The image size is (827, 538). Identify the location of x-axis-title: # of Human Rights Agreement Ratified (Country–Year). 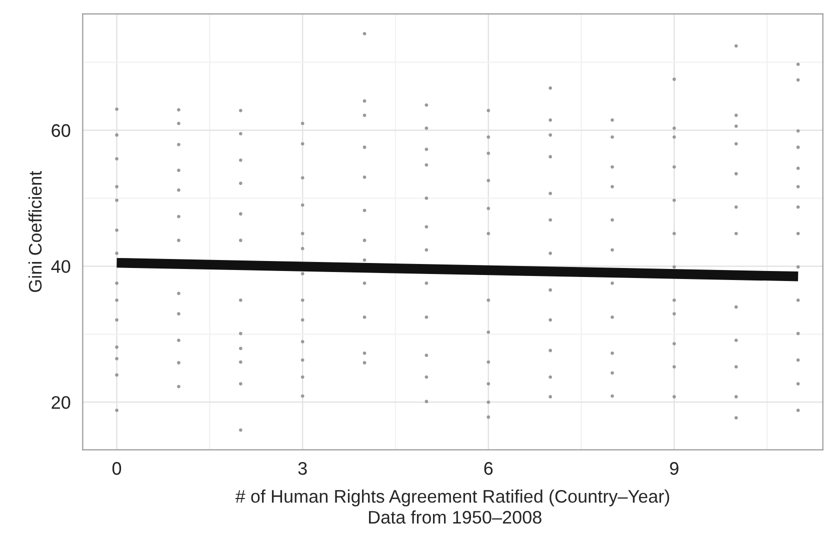
(452, 498).